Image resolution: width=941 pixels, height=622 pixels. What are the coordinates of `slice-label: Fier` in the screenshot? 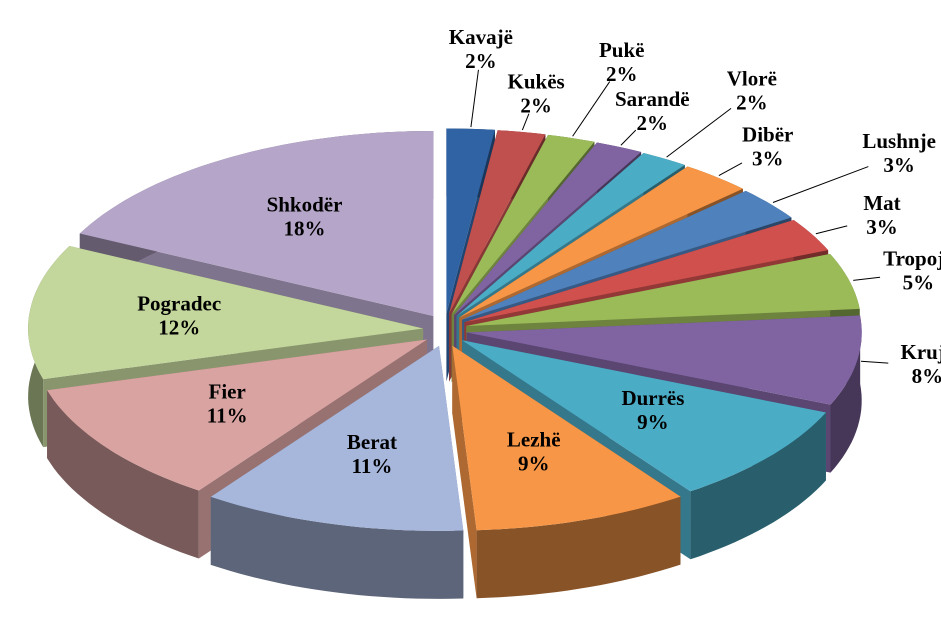 It's located at (227, 392).